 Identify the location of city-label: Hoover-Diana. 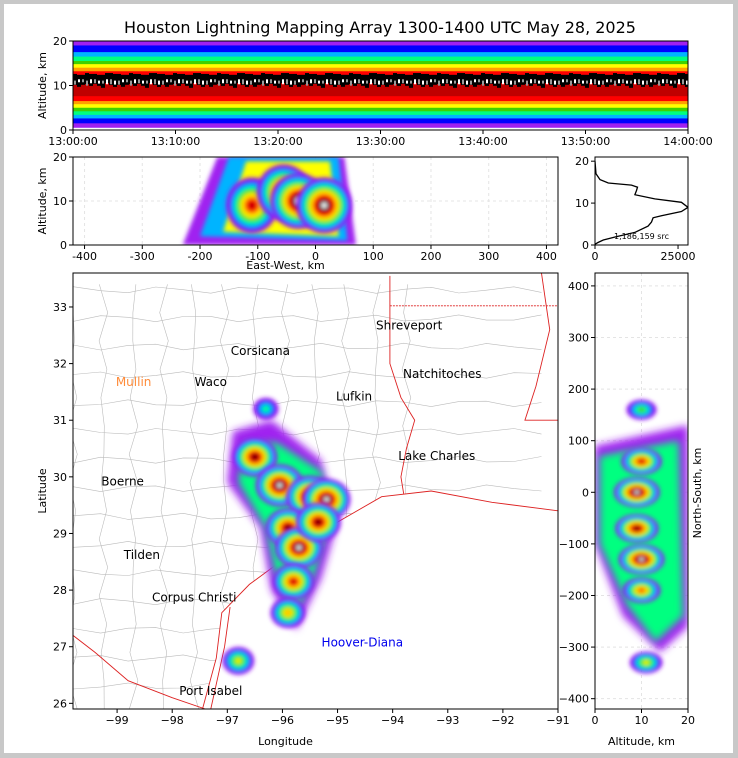
(363, 643).